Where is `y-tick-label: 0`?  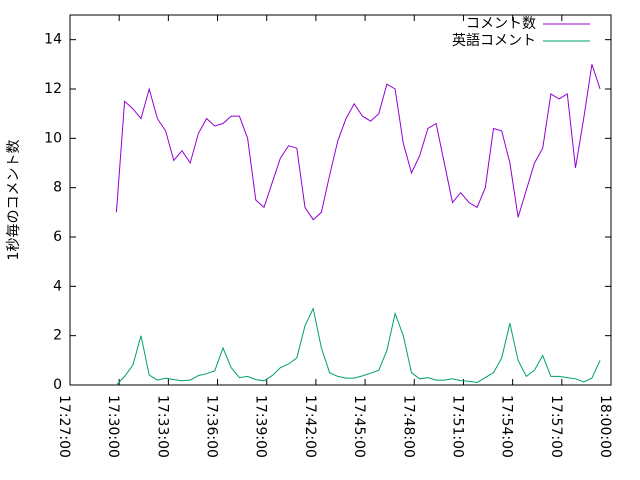 y-tick-label: 0 is located at coordinates (57, 385).